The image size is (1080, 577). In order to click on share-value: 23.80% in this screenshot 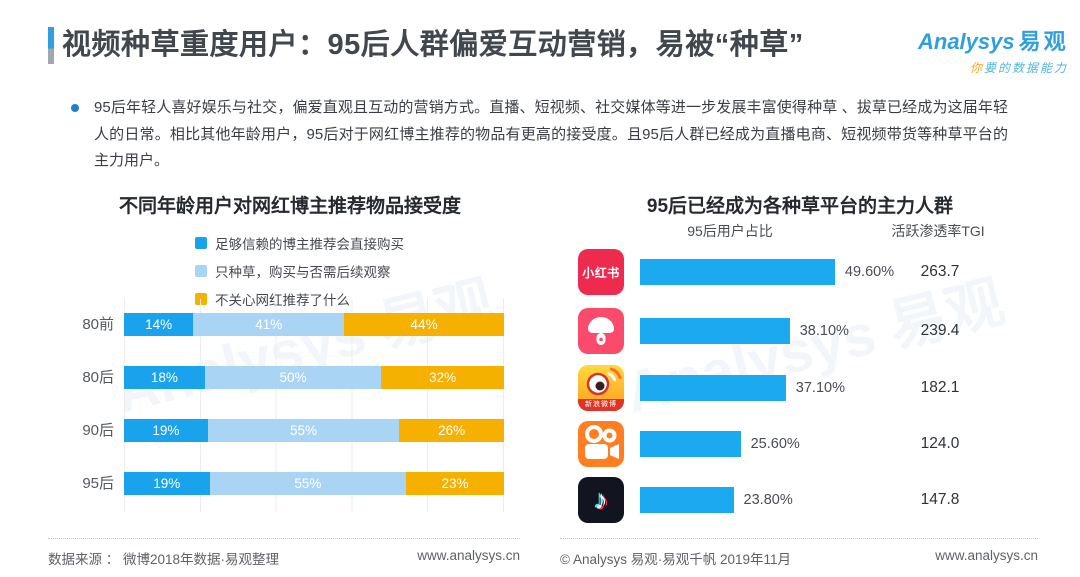, I will do `click(768, 500)`.